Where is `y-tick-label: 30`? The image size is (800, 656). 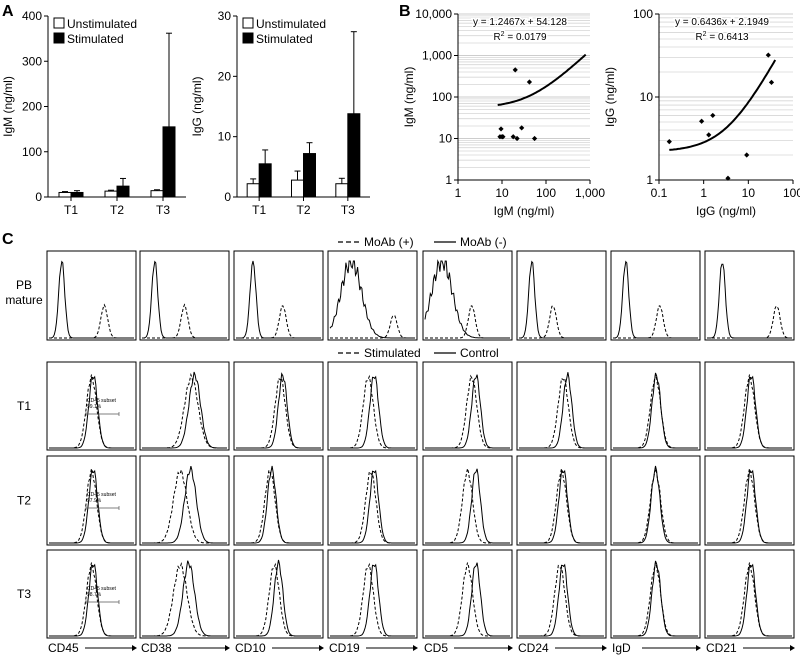
y-tick-label: 30 is located at coordinates (225, 16).